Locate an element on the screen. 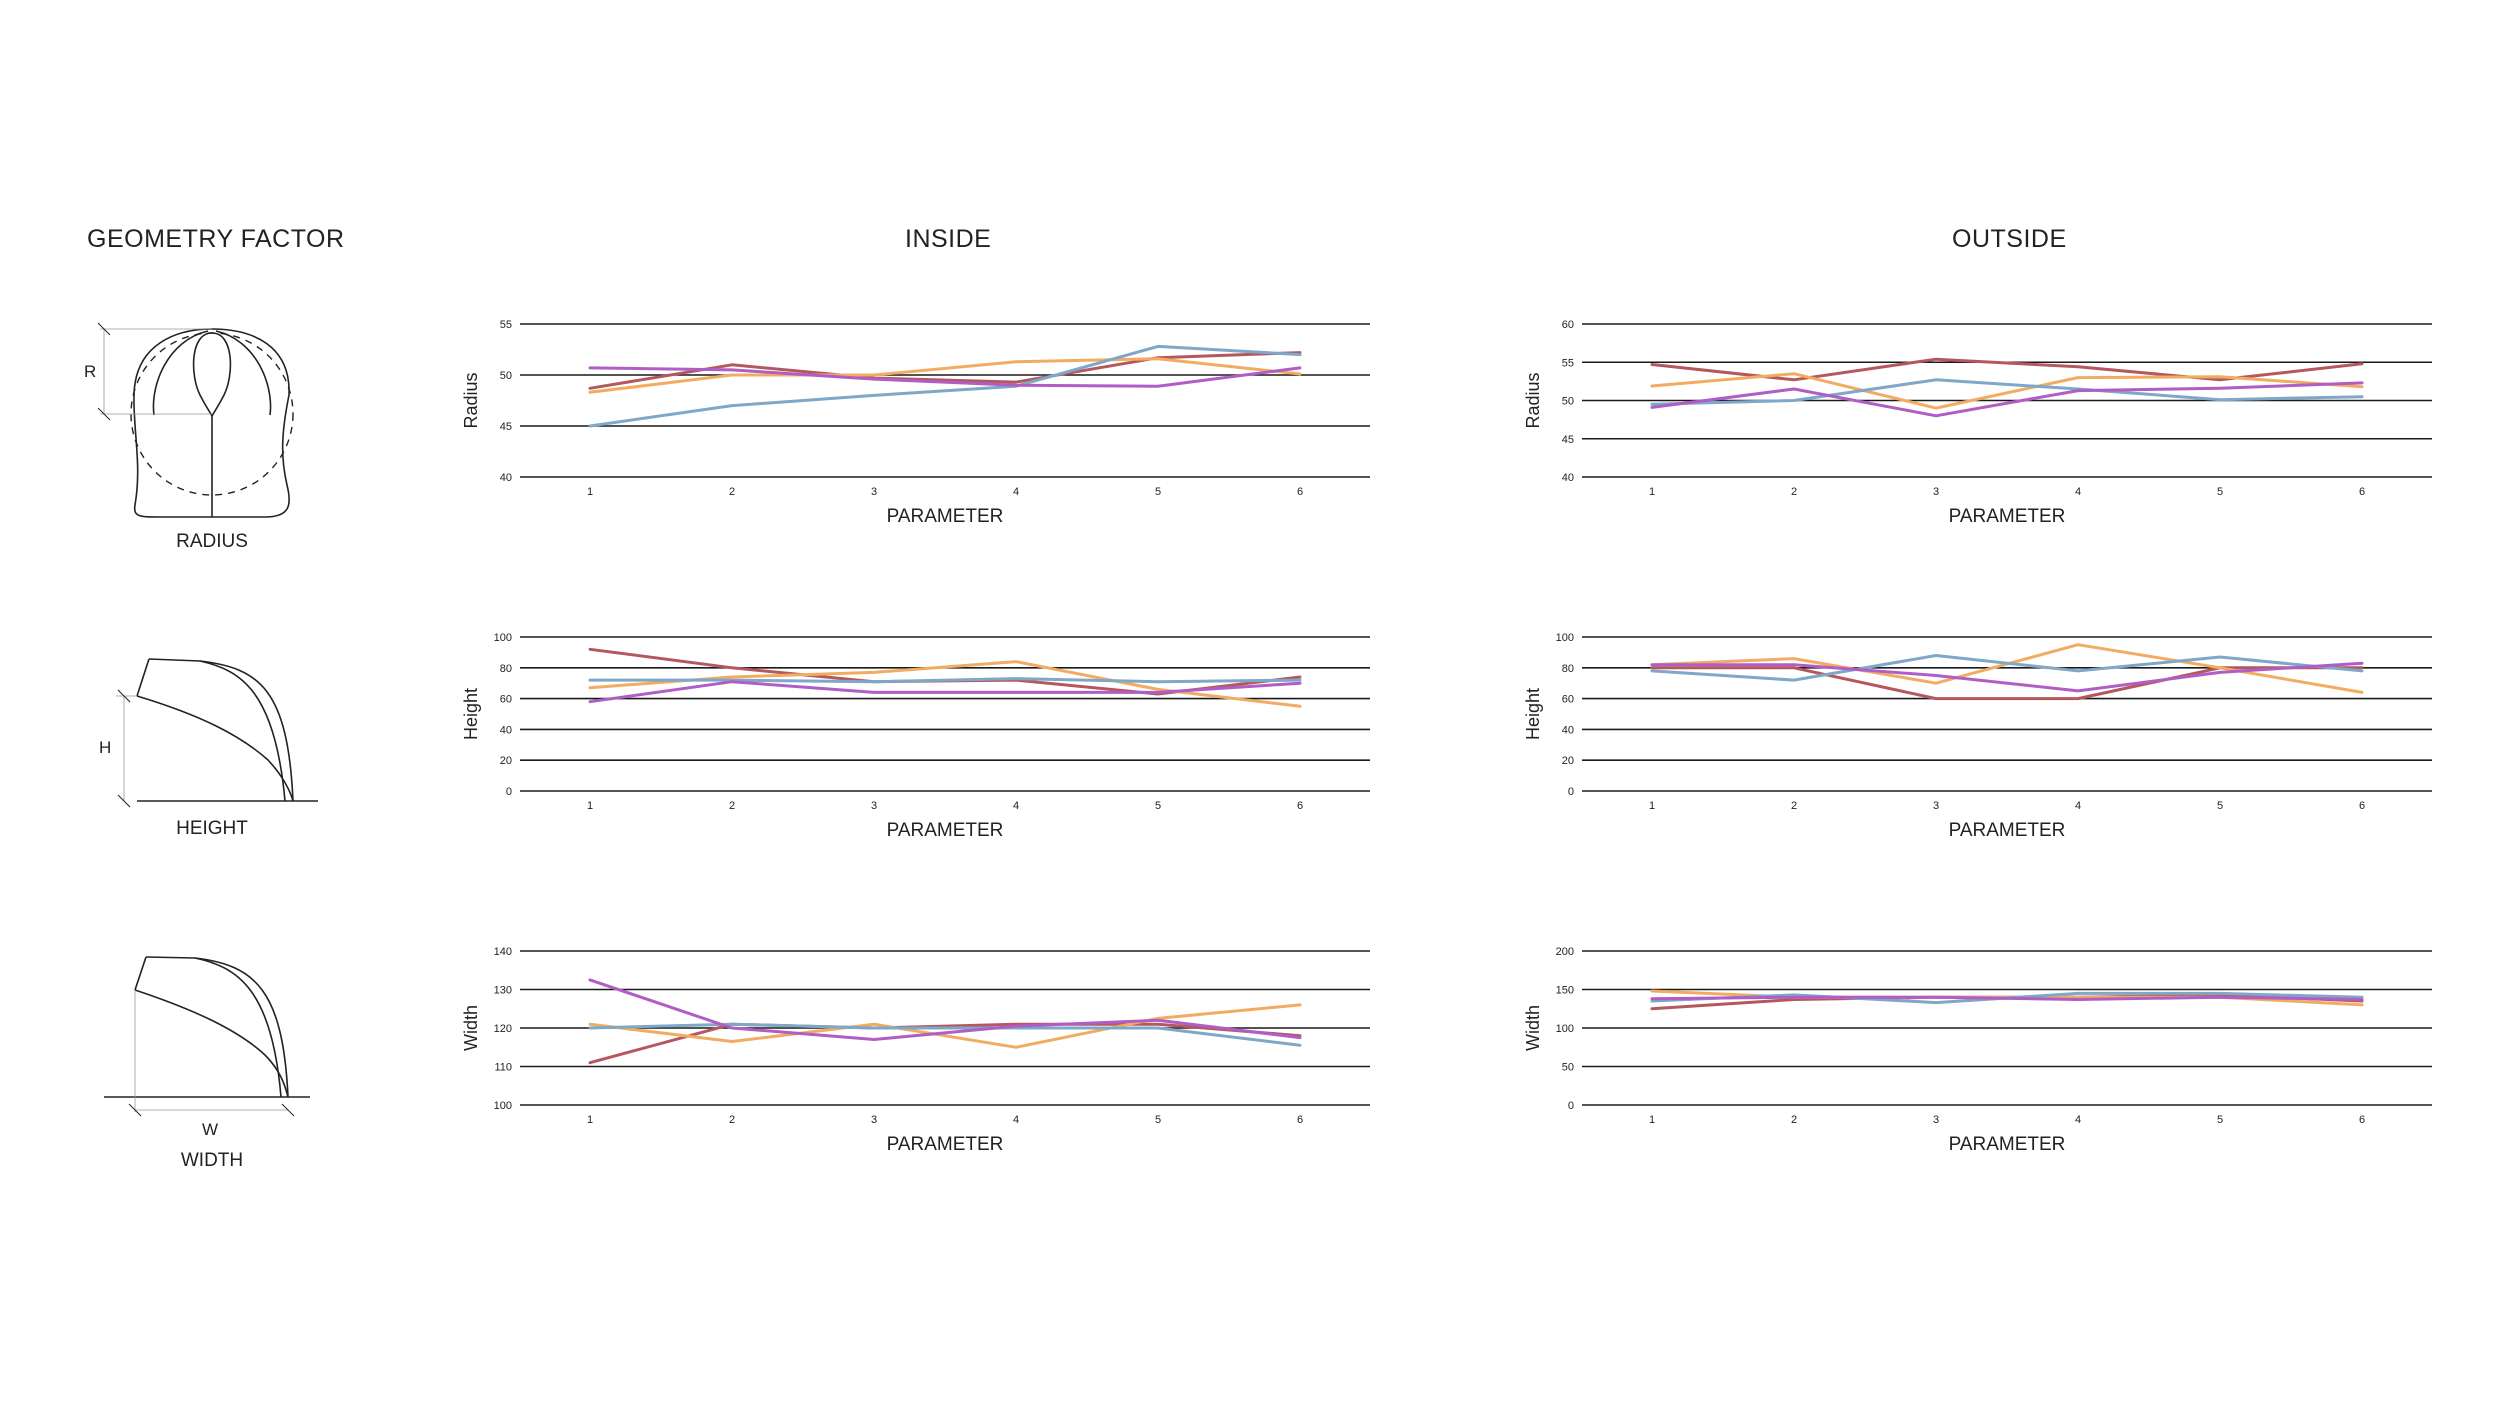 The width and height of the screenshot is (2500, 1406). outside-height-xtick-label: 3 is located at coordinates (1936, 806).